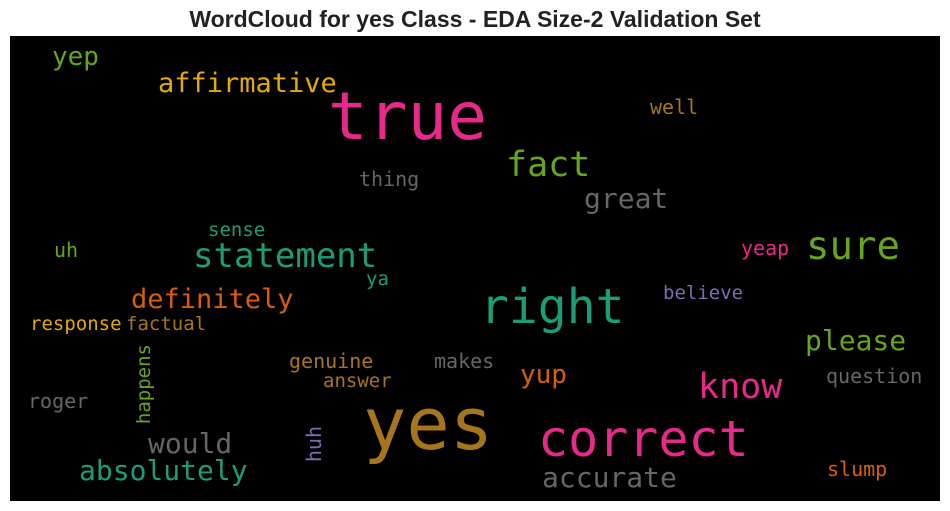  I want to click on word-uh: uh, so click(66, 250).